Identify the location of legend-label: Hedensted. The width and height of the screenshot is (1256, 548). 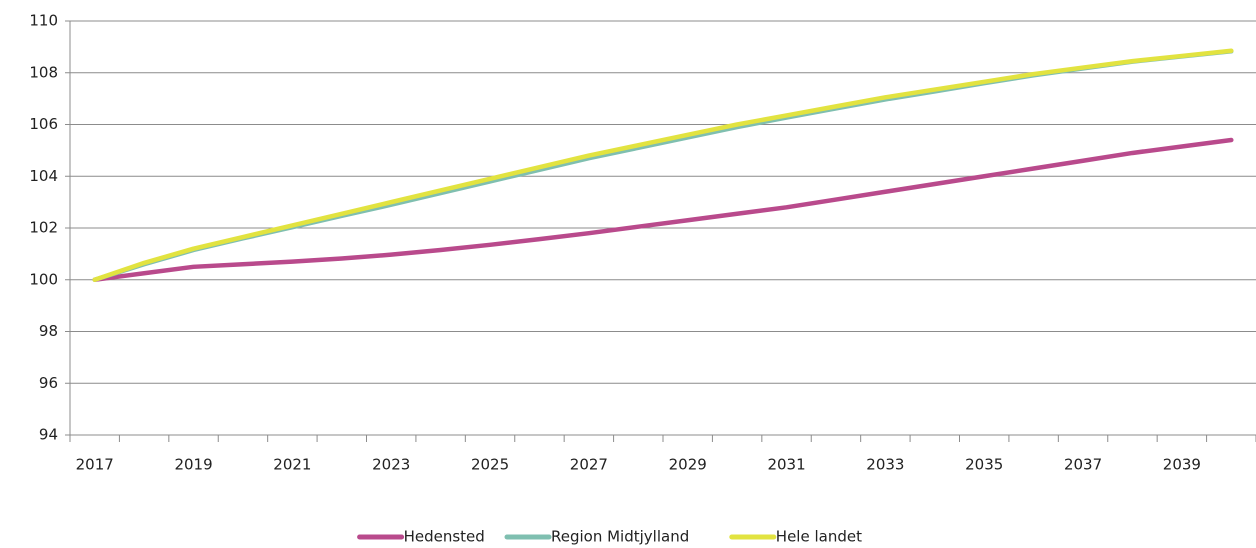
(444, 537).